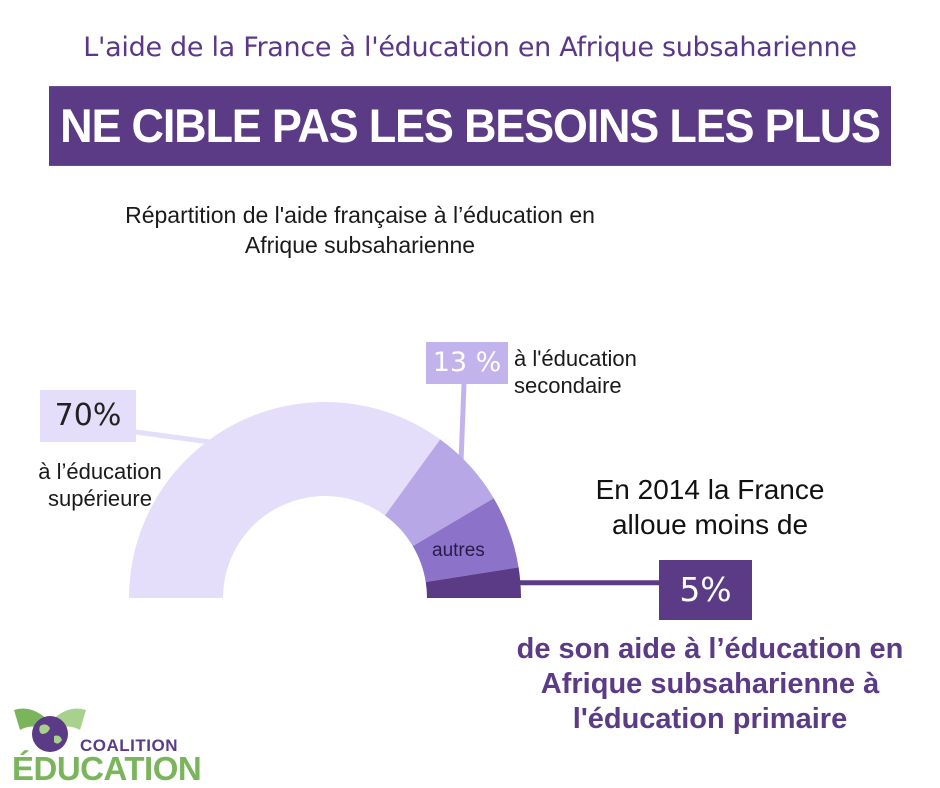  What do you see at coordinates (568, 385) in the screenshot?
I see `label-secondaire-line2: secondaire` at bounding box center [568, 385].